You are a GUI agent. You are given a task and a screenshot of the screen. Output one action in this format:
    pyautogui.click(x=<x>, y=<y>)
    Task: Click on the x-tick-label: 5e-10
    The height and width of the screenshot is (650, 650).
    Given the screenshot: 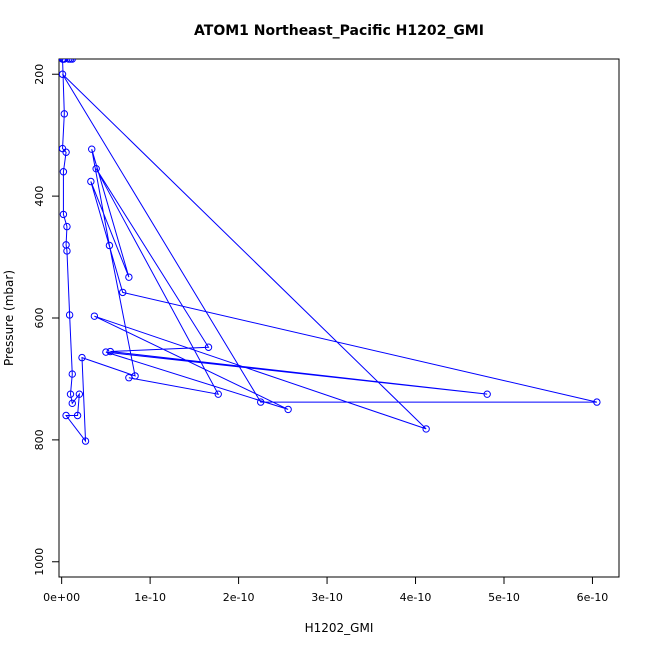 What is the action you would take?
    pyautogui.click(x=504, y=597)
    